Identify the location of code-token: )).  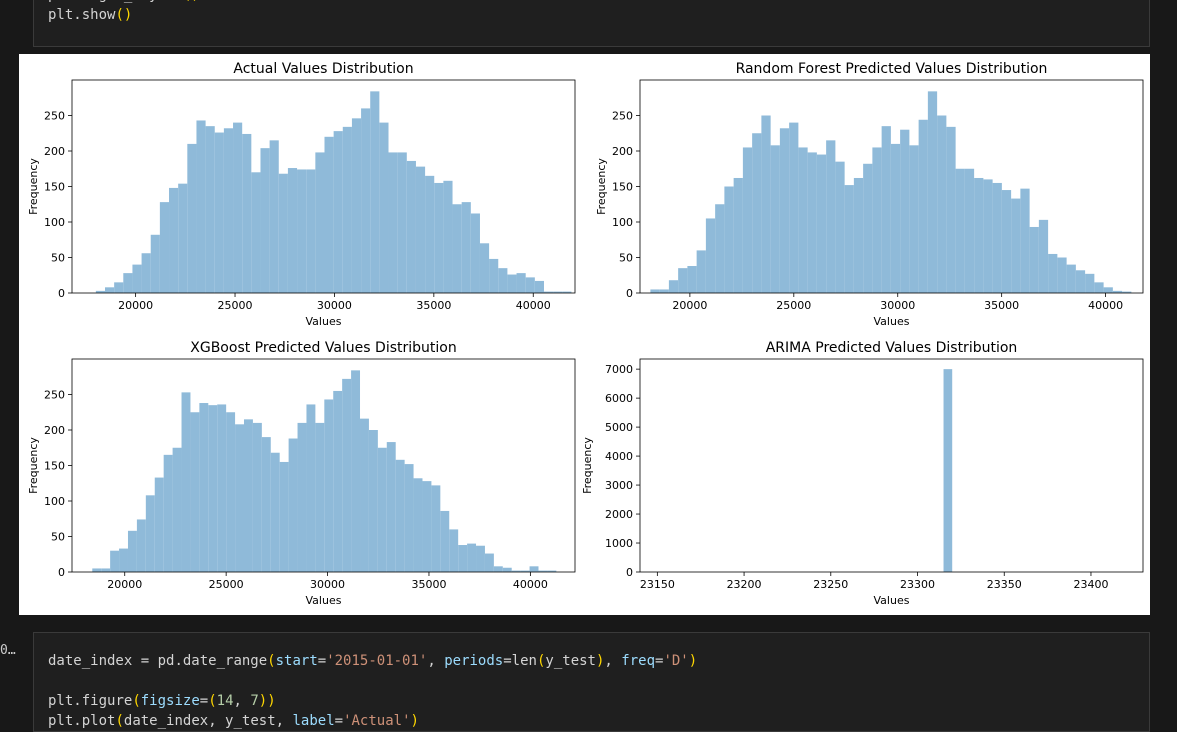
(267, 701).